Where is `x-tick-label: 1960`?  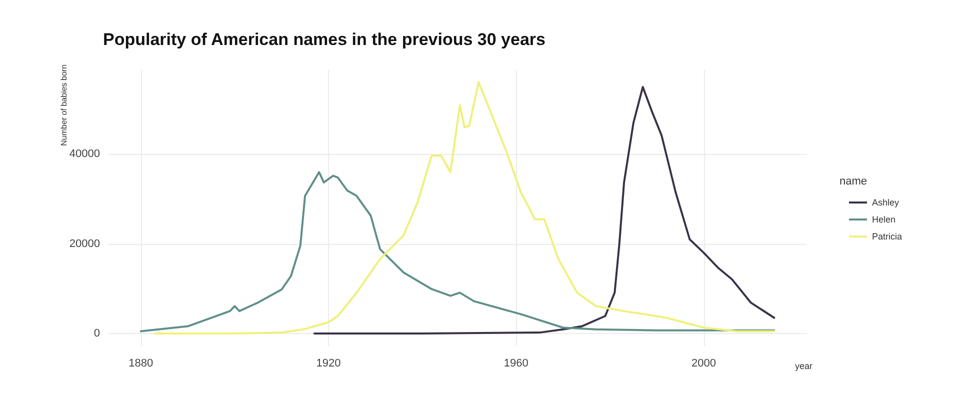 x-tick-label: 1960 is located at coordinates (516, 364).